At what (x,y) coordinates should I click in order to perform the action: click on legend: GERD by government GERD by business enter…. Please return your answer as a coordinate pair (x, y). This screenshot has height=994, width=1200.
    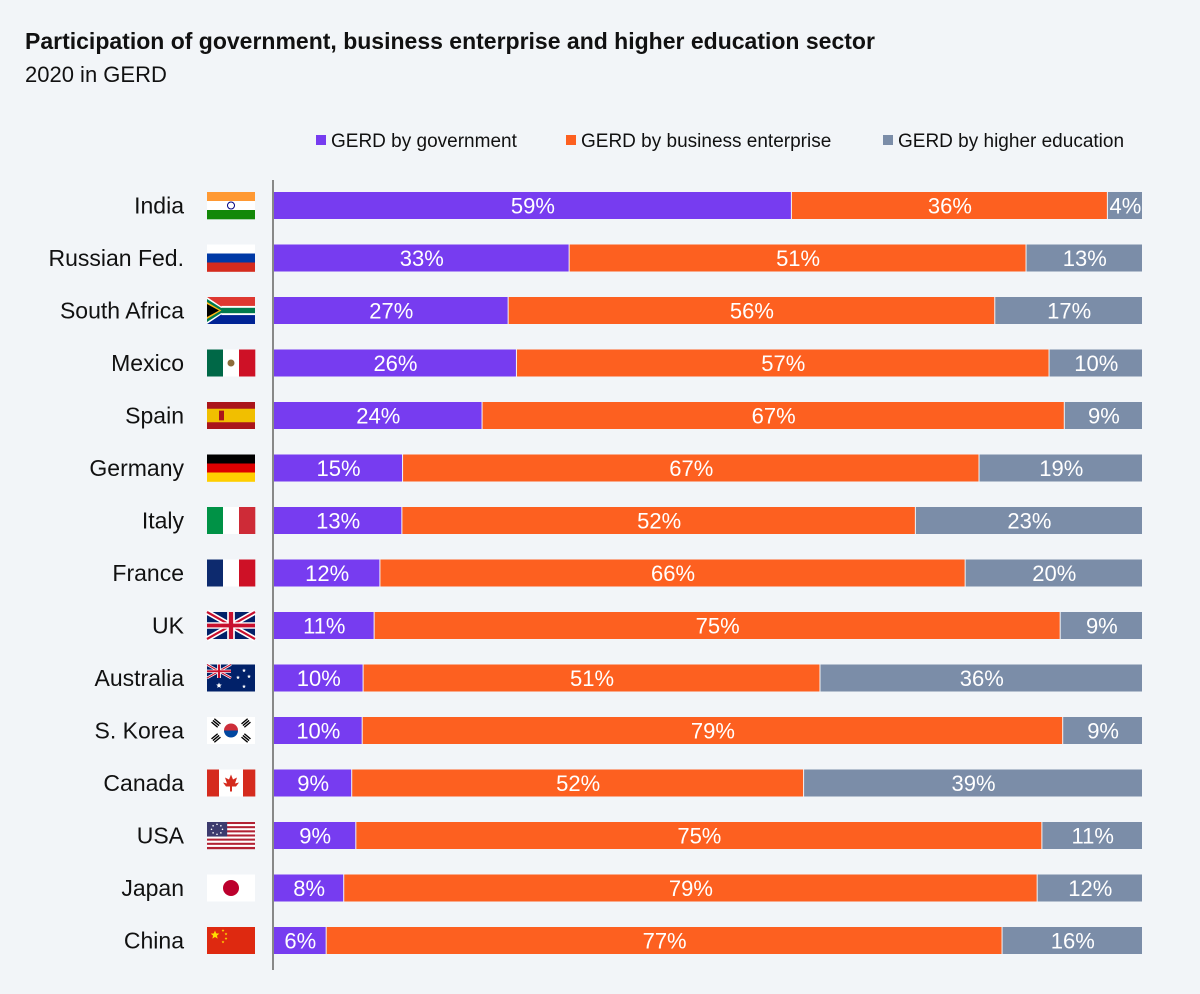
    Looking at the image, I should click on (720, 141).